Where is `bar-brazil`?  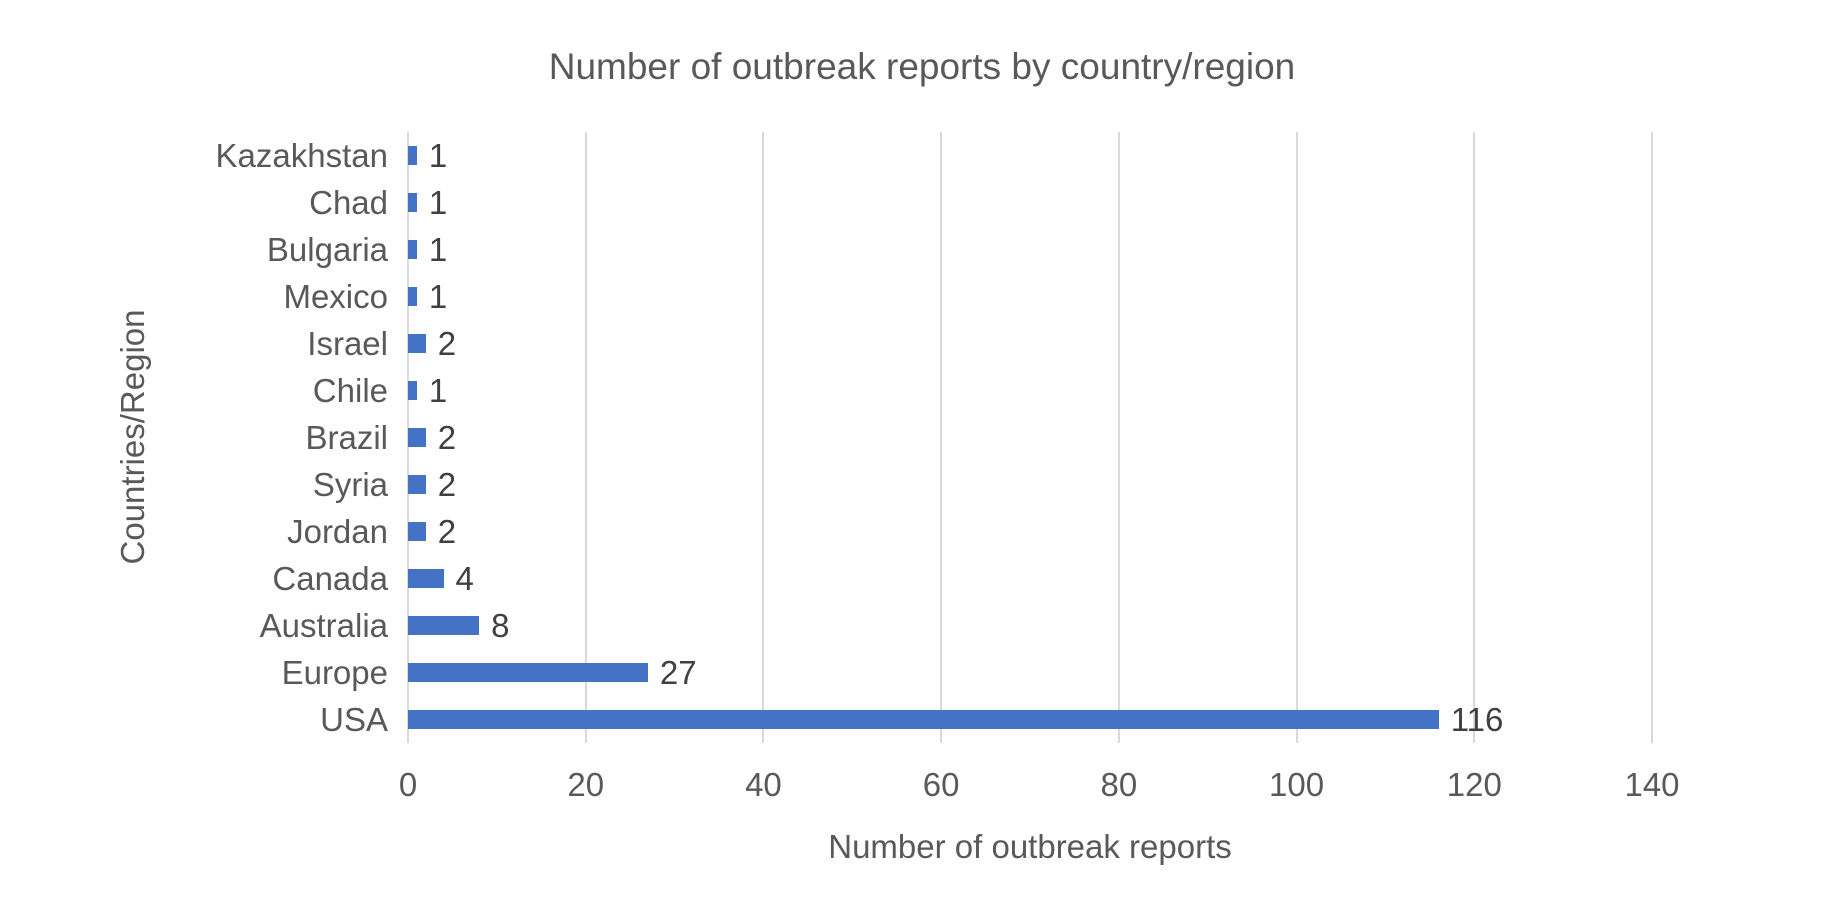 bar-brazil is located at coordinates (417, 437).